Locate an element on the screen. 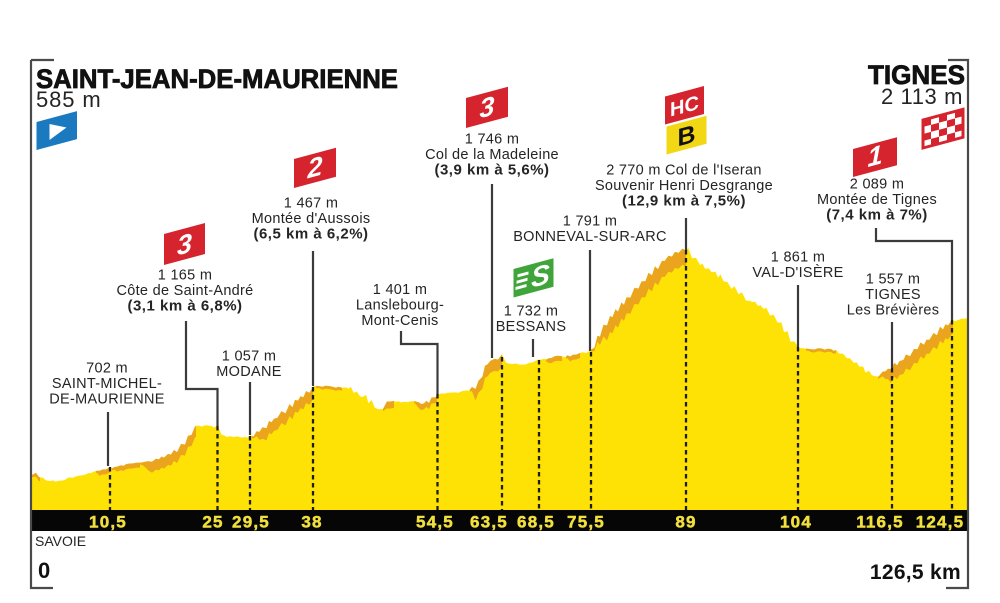  svg-text: 54,5 is located at coordinates (435, 522).